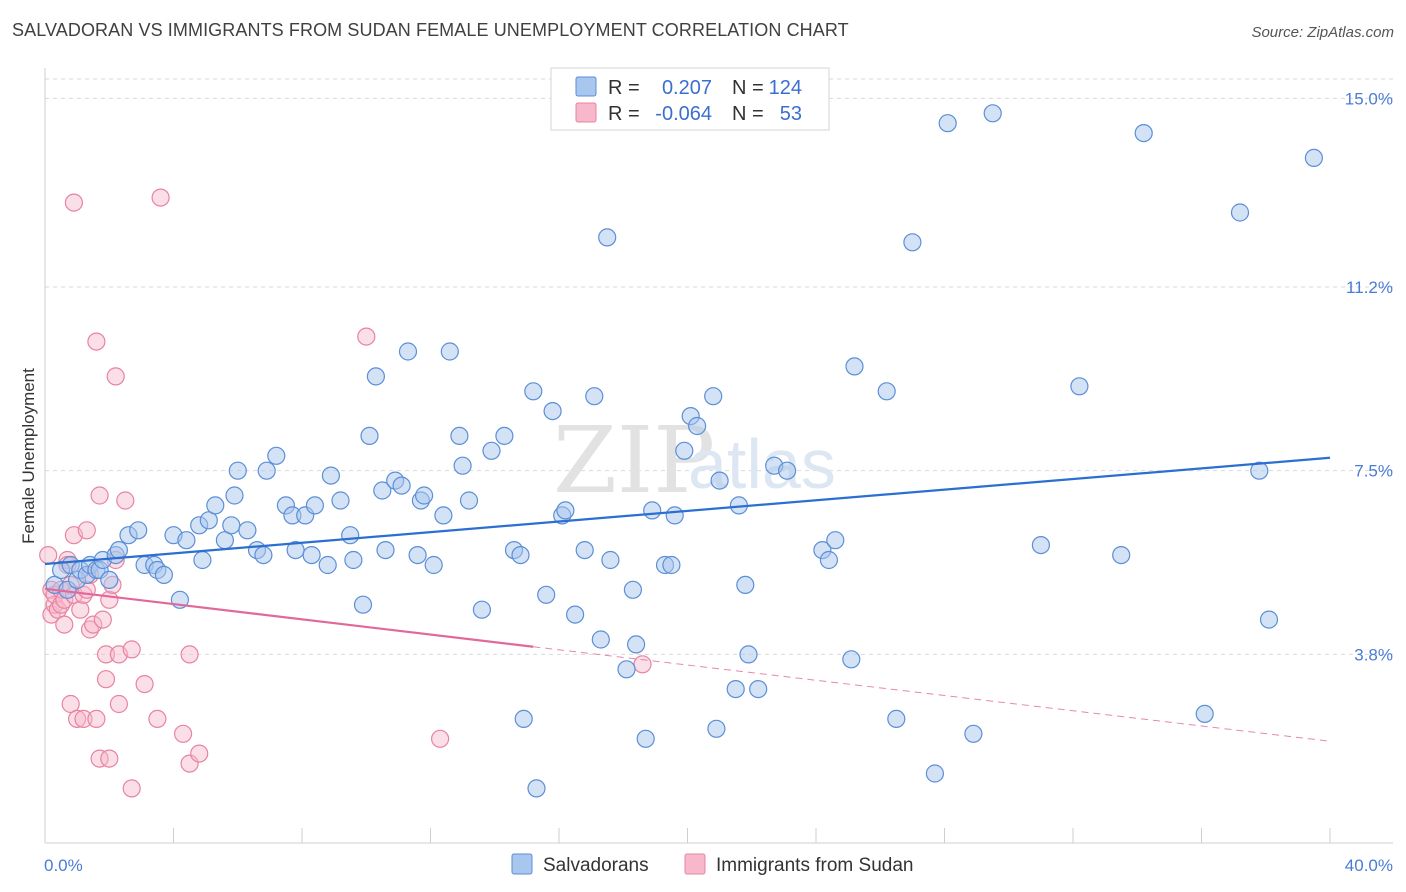 This screenshot has width=1406, height=892. What do you see at coordinates (791, 114) in the screenshot?
I see `legend-n-value: 53` at bounding box center [791, 114].